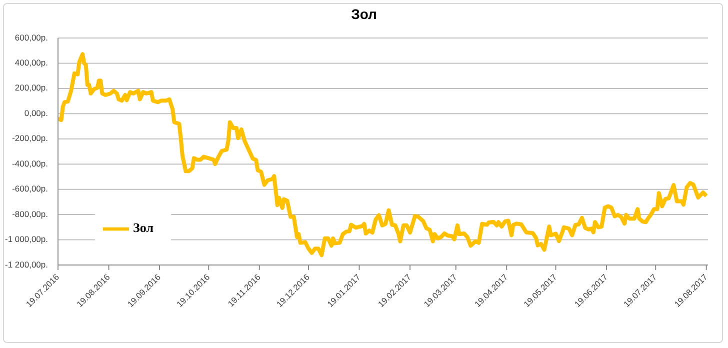 Image resolution: width=728 pixels, height=348 pixels. Describe the element at coordinates (364, 14) in the screenshot. I see `chart-title: Зол` at that location.